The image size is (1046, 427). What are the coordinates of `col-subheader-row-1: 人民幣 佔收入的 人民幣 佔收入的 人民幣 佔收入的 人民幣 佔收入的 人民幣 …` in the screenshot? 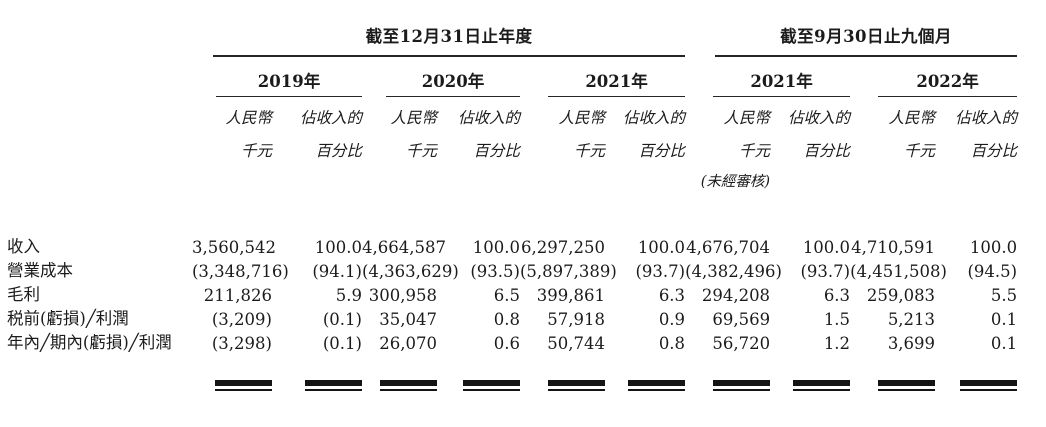 It's located at (508, 112).